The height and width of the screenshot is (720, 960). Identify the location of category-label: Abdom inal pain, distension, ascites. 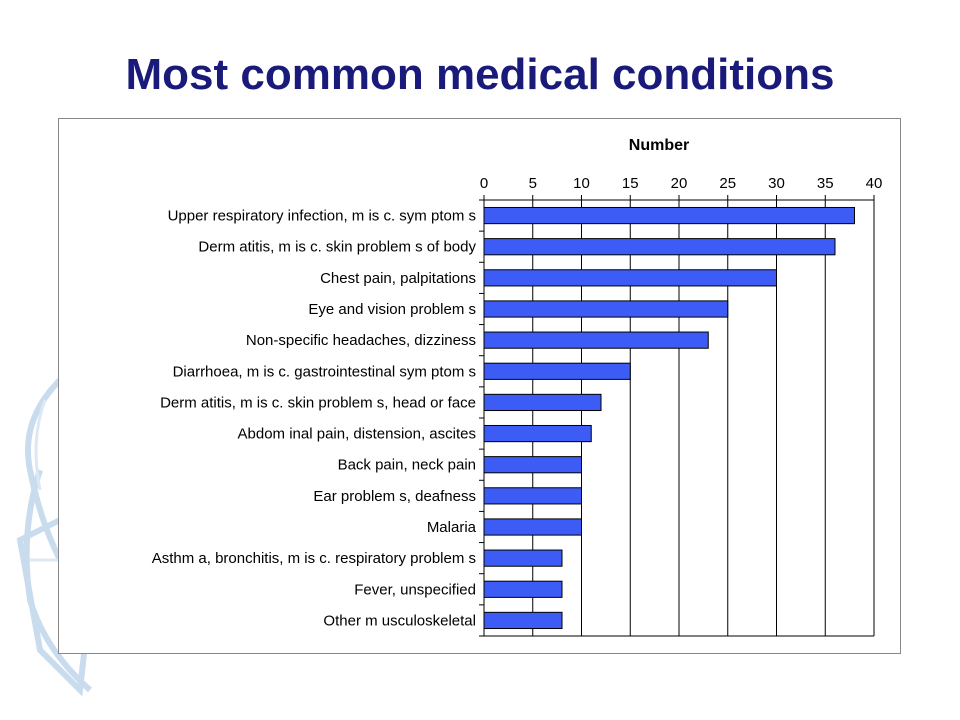
(357, 434).